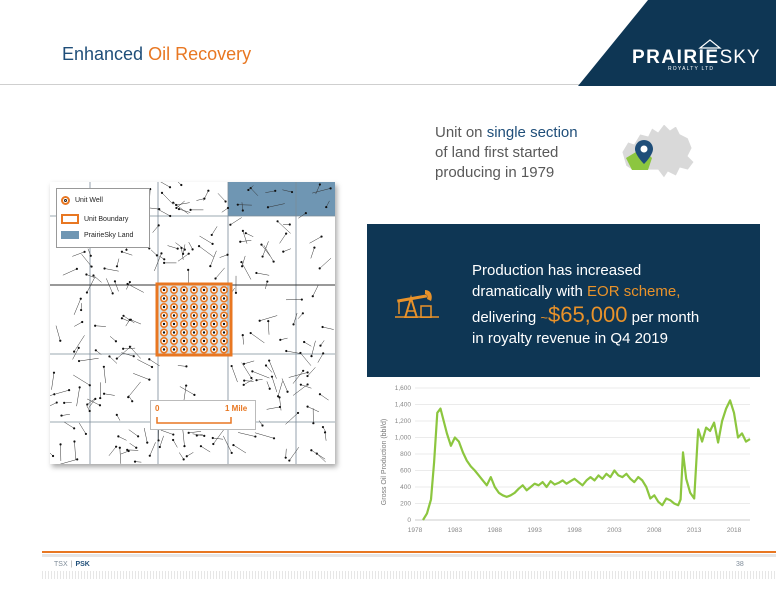 The width and height of the screenshot is (776, 600). I want to click on intro-line3: producing in 1979, so click(495, 172).